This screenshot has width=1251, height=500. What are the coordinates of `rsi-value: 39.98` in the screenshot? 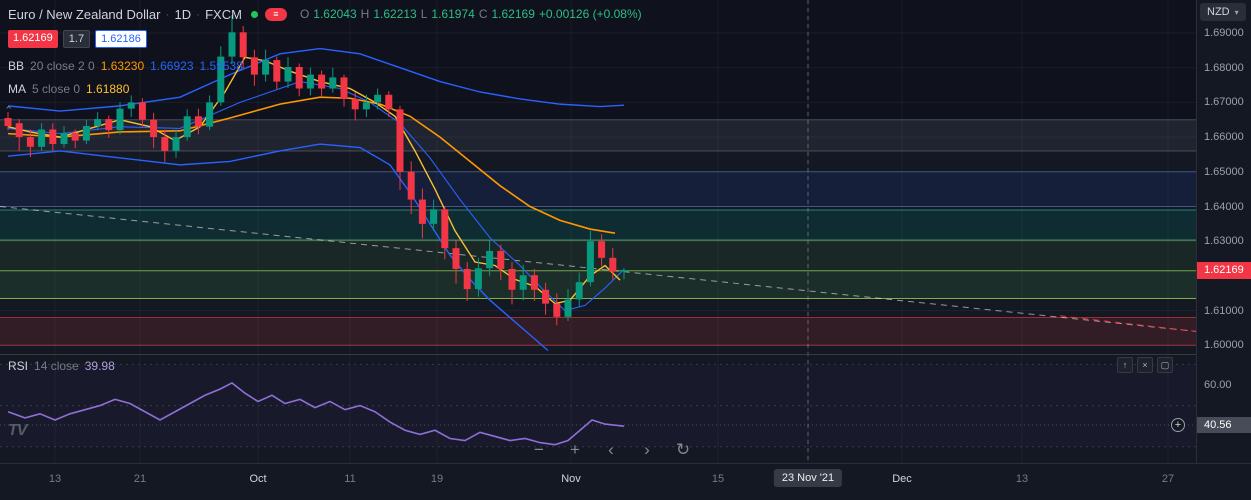 It's located at (99, 366).